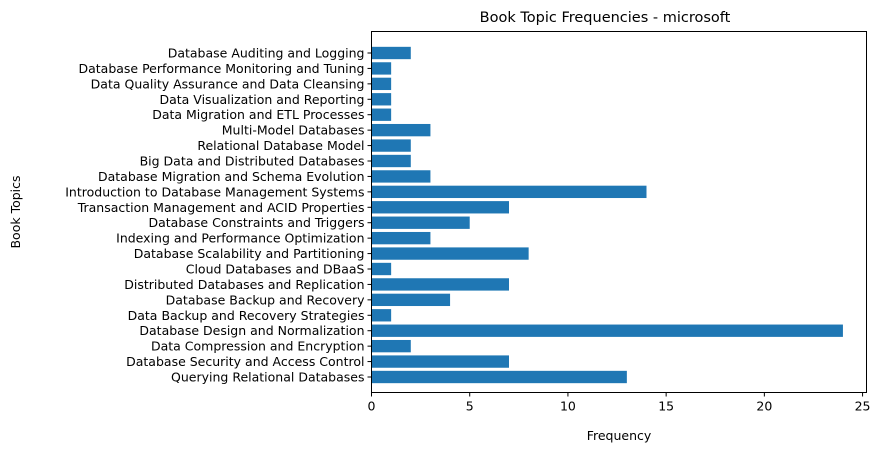 Image resolution: width=882 pixels, height=453 pixels. Describe the element at coordinates (605, 18) in the screenshot. I see `chart-title: Book Topic Frequencies - microsoft` at that location.